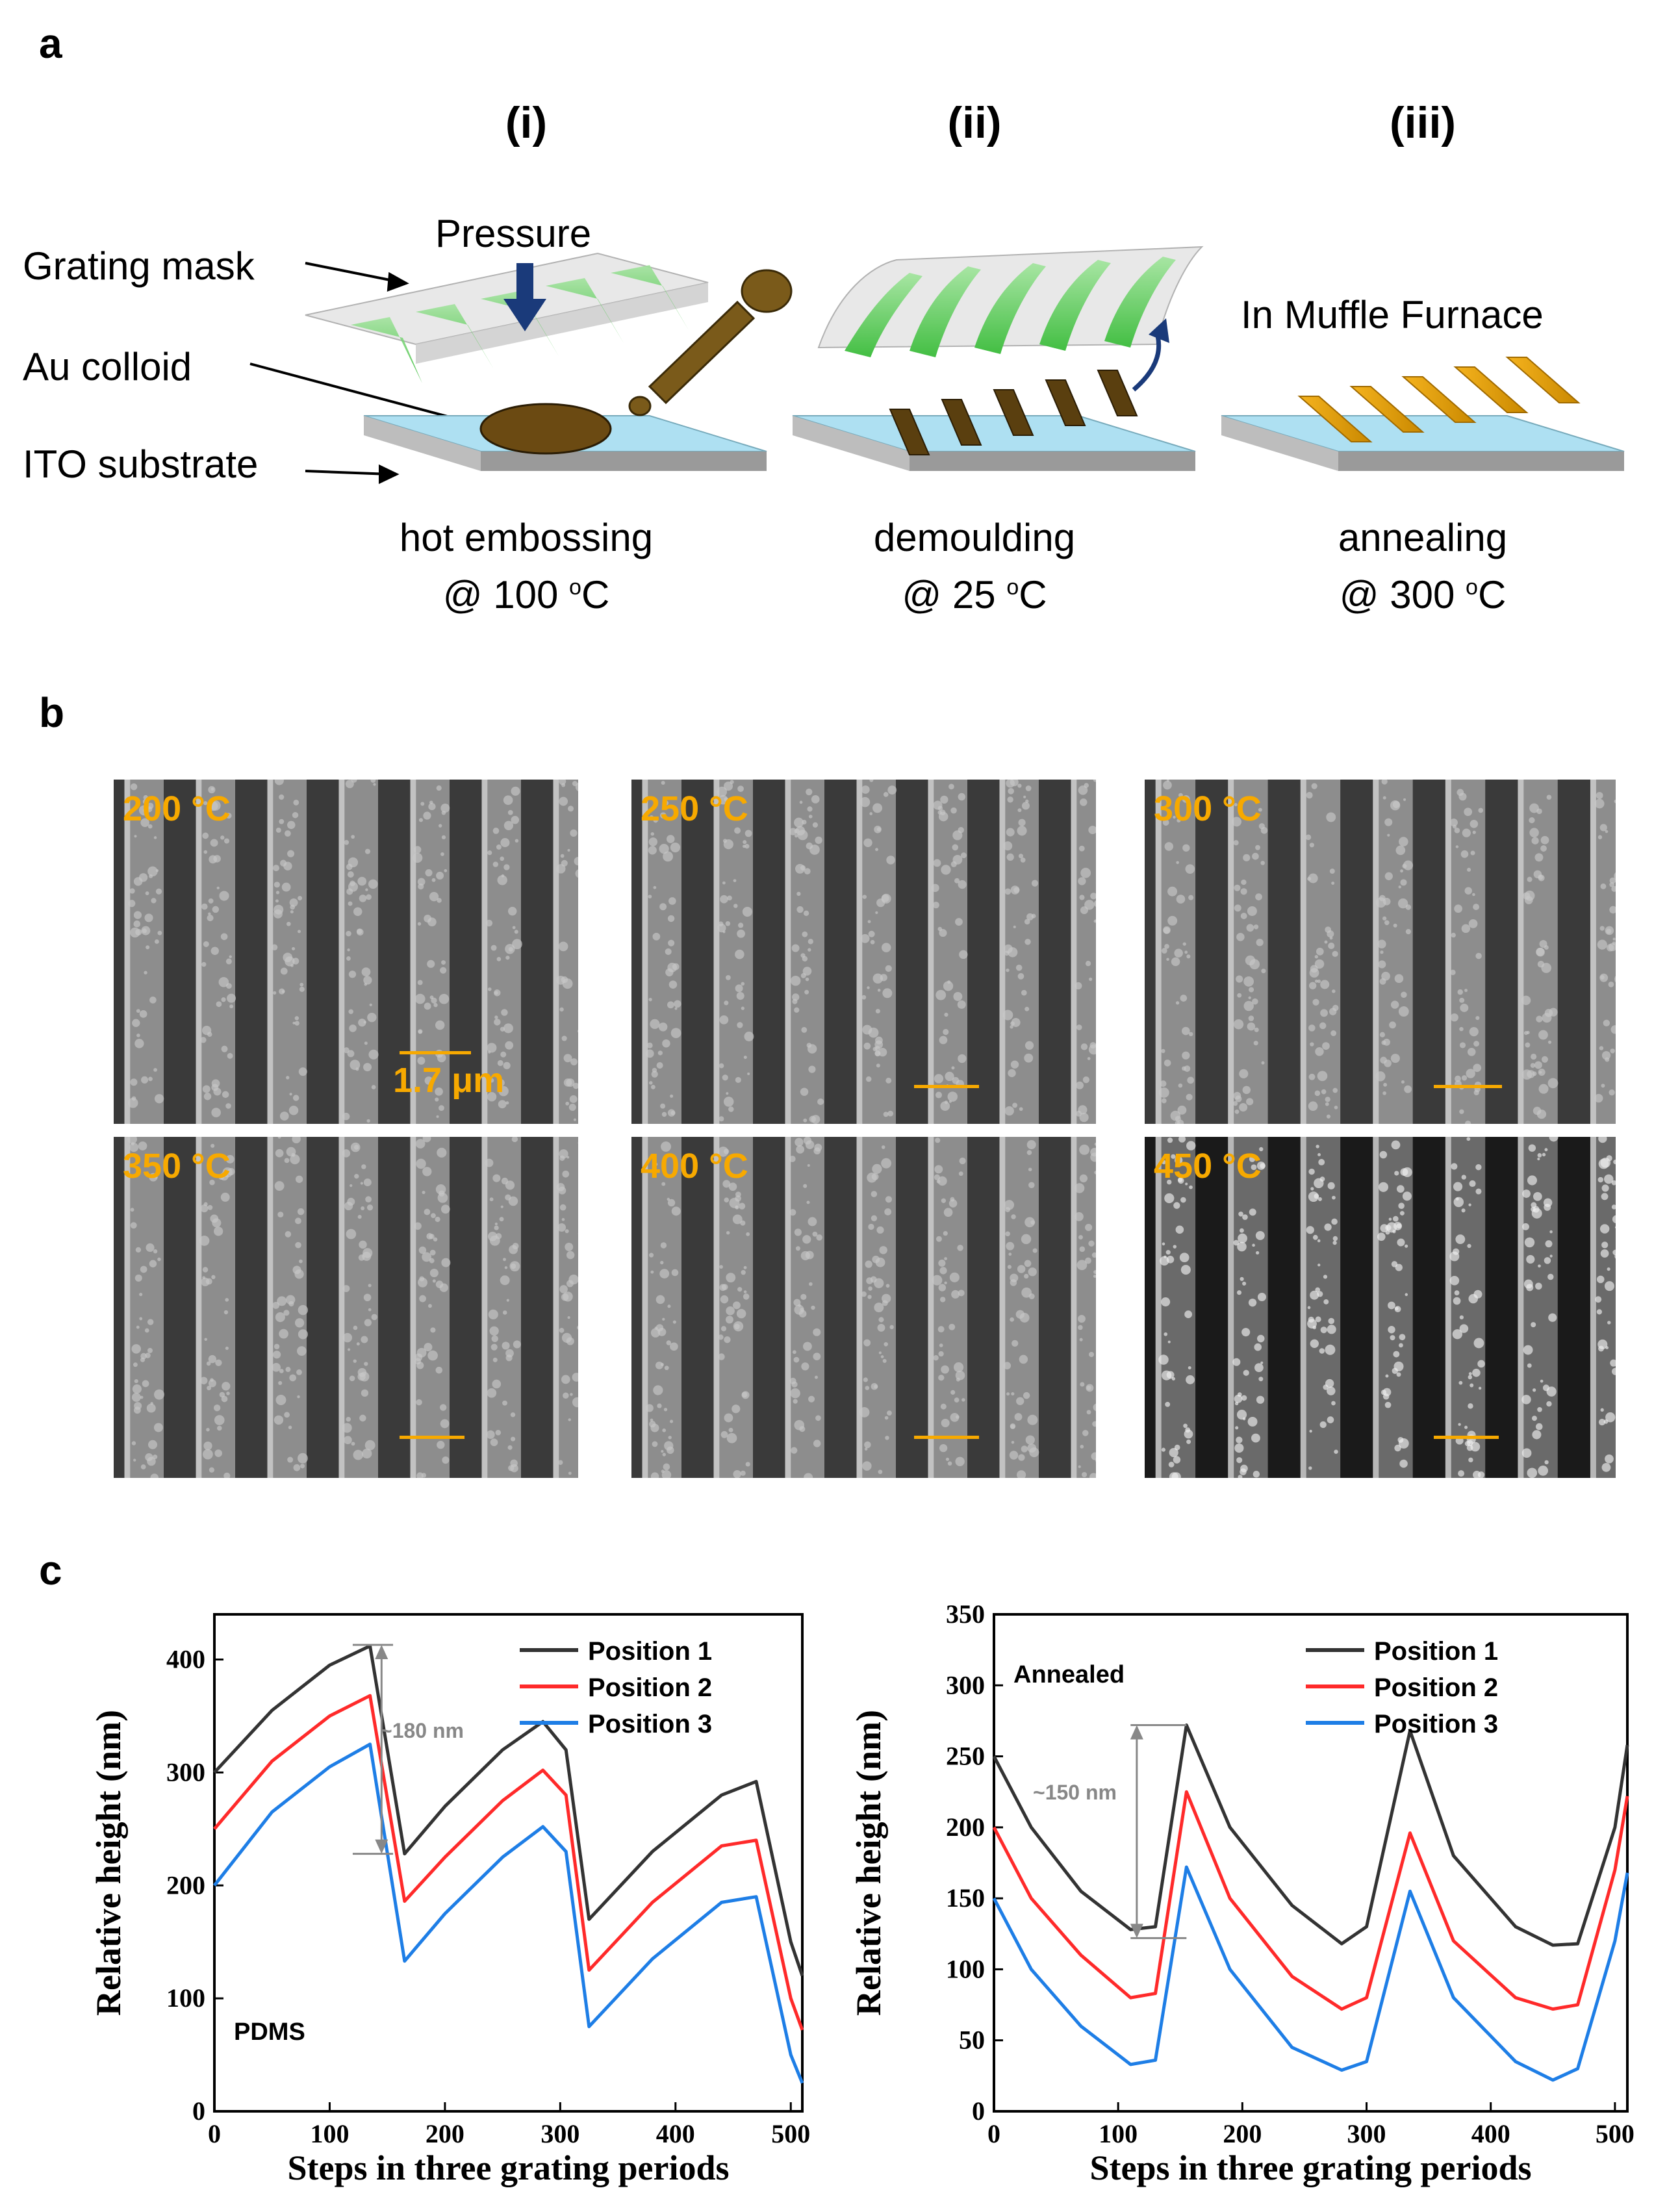  I want to click on step-3-temp-value: @ 300, so click(1397, 595).